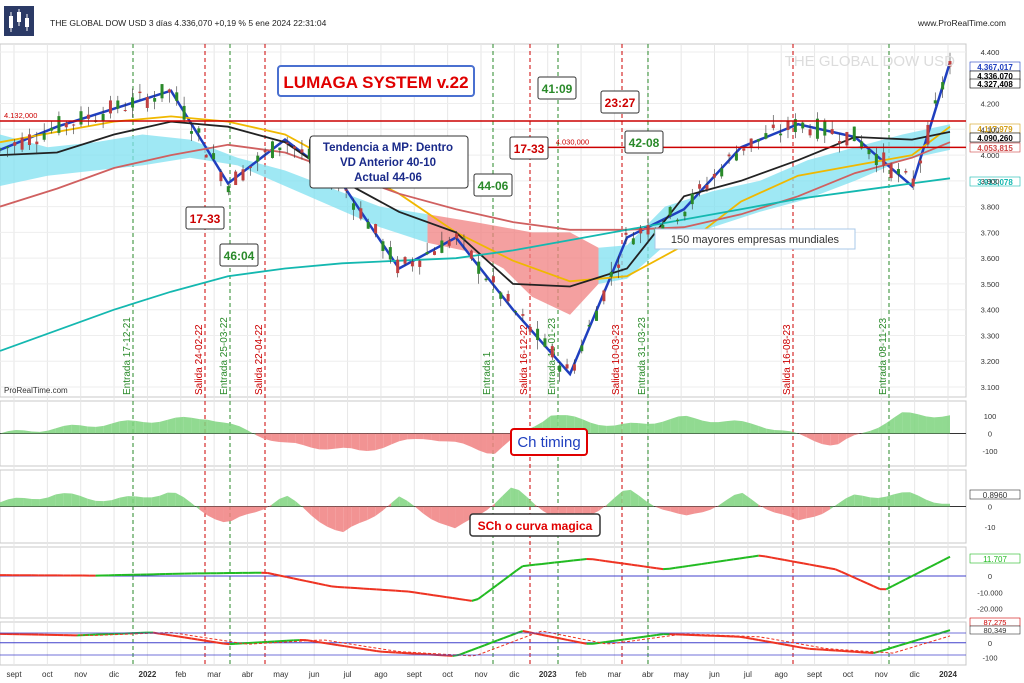  I want to click on y-tick-label: -100, so click(989, 451).